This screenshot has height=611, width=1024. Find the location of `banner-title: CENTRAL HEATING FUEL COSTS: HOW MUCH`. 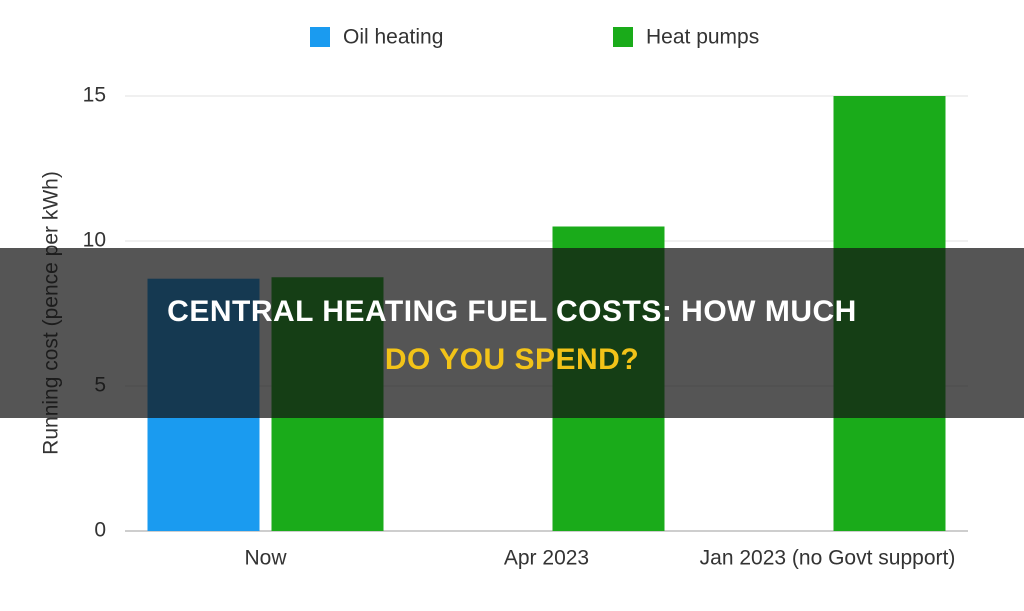

banner-title: CENTRAL HEATING FUEL COSTS: HOW MUCH is located at coordinates (512, 311).